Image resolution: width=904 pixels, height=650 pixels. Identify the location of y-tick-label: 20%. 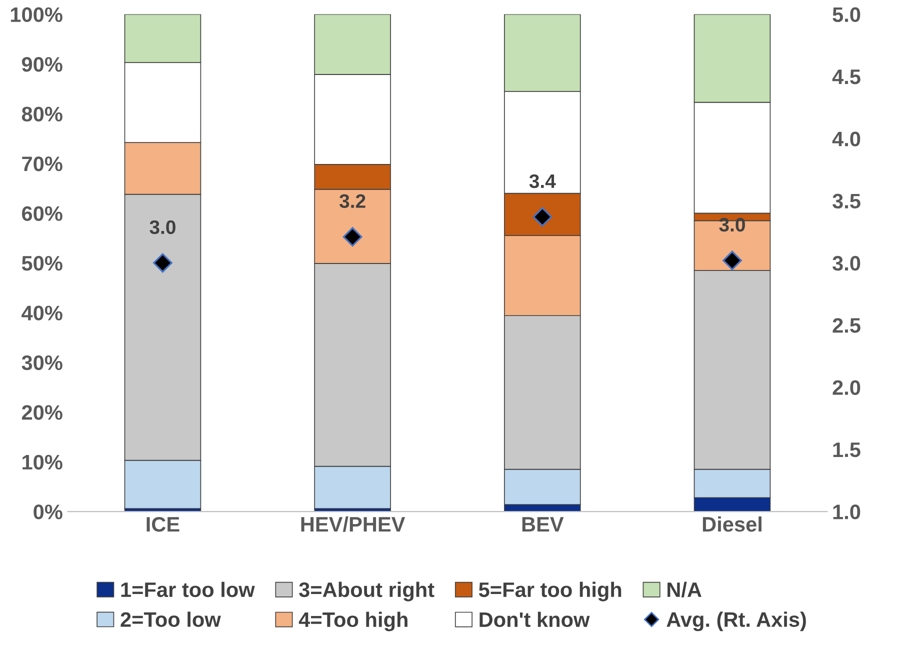
(42, 412).